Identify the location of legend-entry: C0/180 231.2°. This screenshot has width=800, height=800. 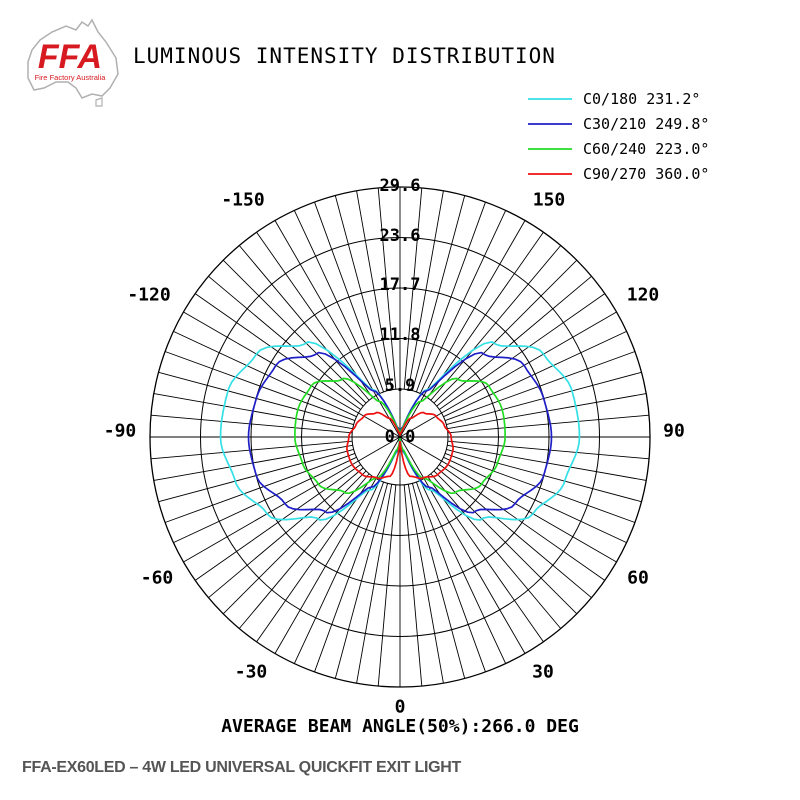
(641, 99).